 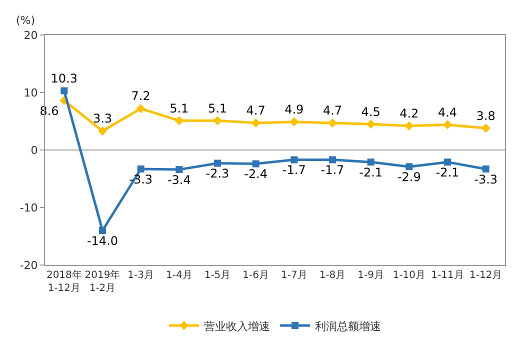 I want to click on text: -3.4, so click(x=179, y=179).